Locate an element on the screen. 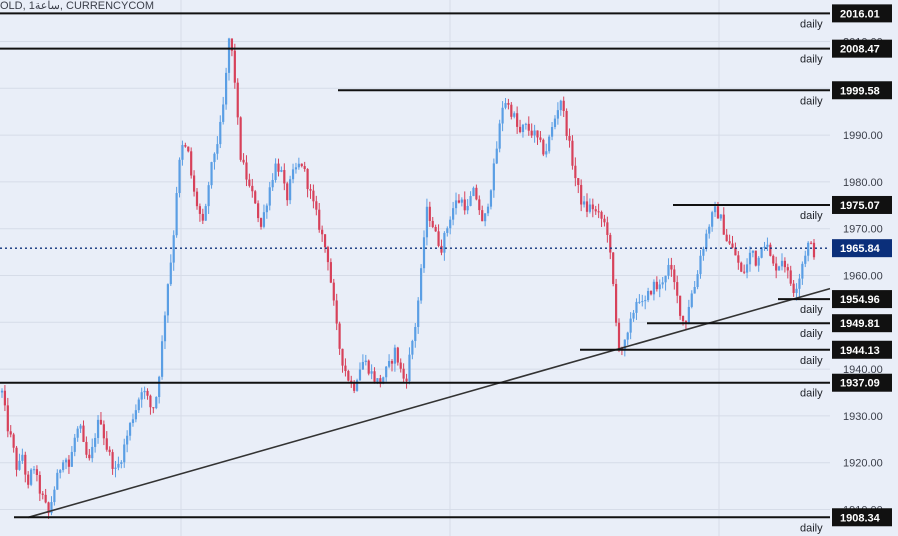 The image size is (898, 536). price-tick-label: 1960.00 is located at coordinates (863, 277).